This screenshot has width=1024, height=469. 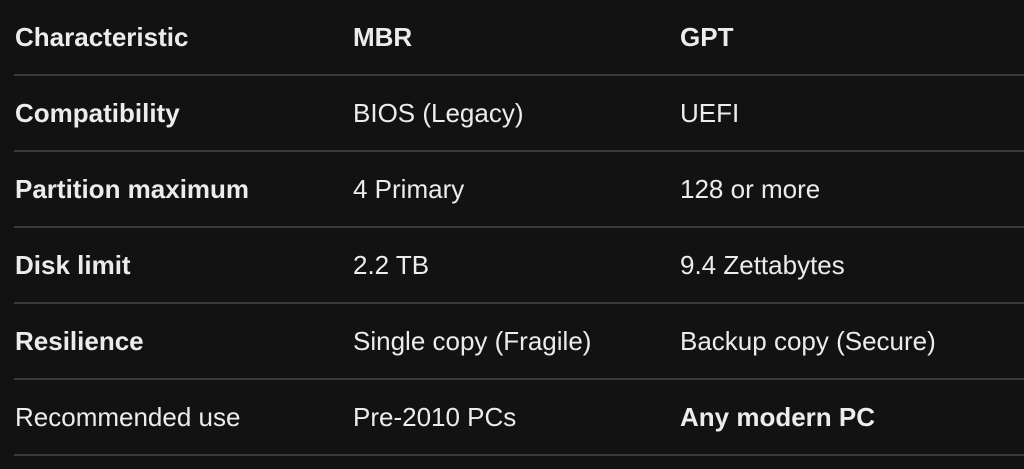 I want to click on row-label: Partition maximum, so click(x=132, y=189).